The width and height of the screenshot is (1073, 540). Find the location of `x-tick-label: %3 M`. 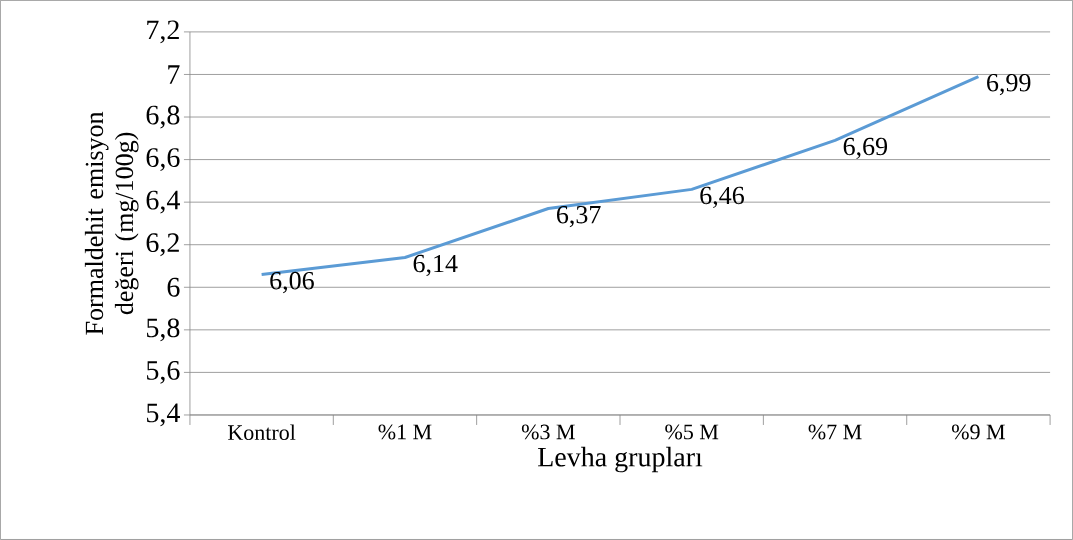

x-tick-label: %3 M is located at coordinates (548, 432).